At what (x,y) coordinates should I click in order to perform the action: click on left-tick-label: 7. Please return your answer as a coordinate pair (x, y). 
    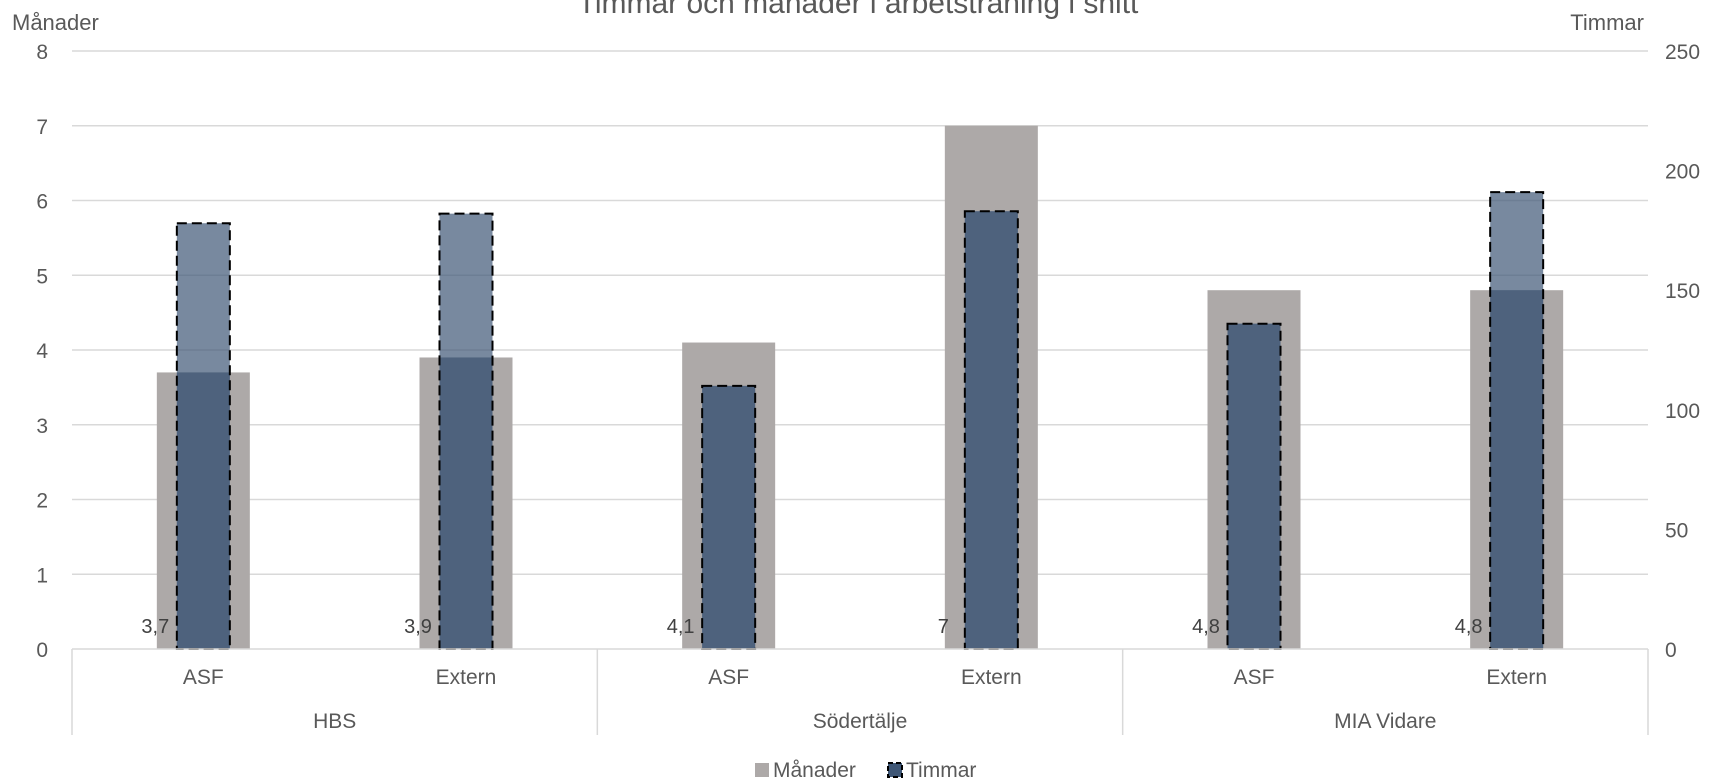
    Looking at the image, I should click on (42, 127).